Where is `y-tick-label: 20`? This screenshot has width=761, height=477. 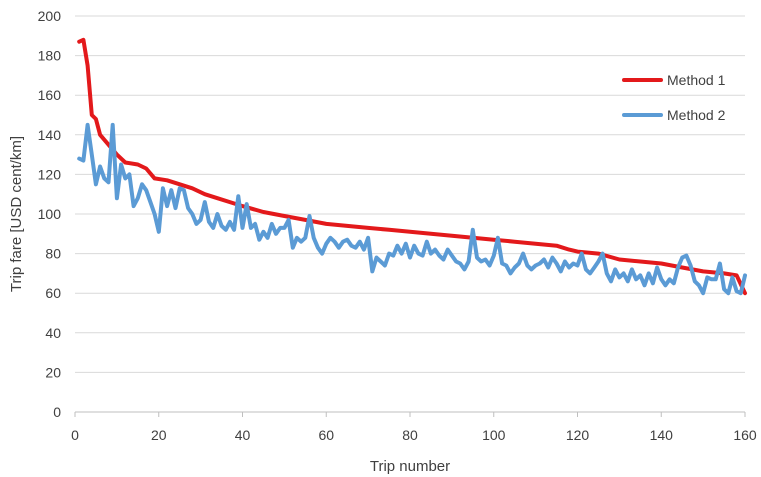
y-tick-label: 20 is located at coordinates (53, 372).